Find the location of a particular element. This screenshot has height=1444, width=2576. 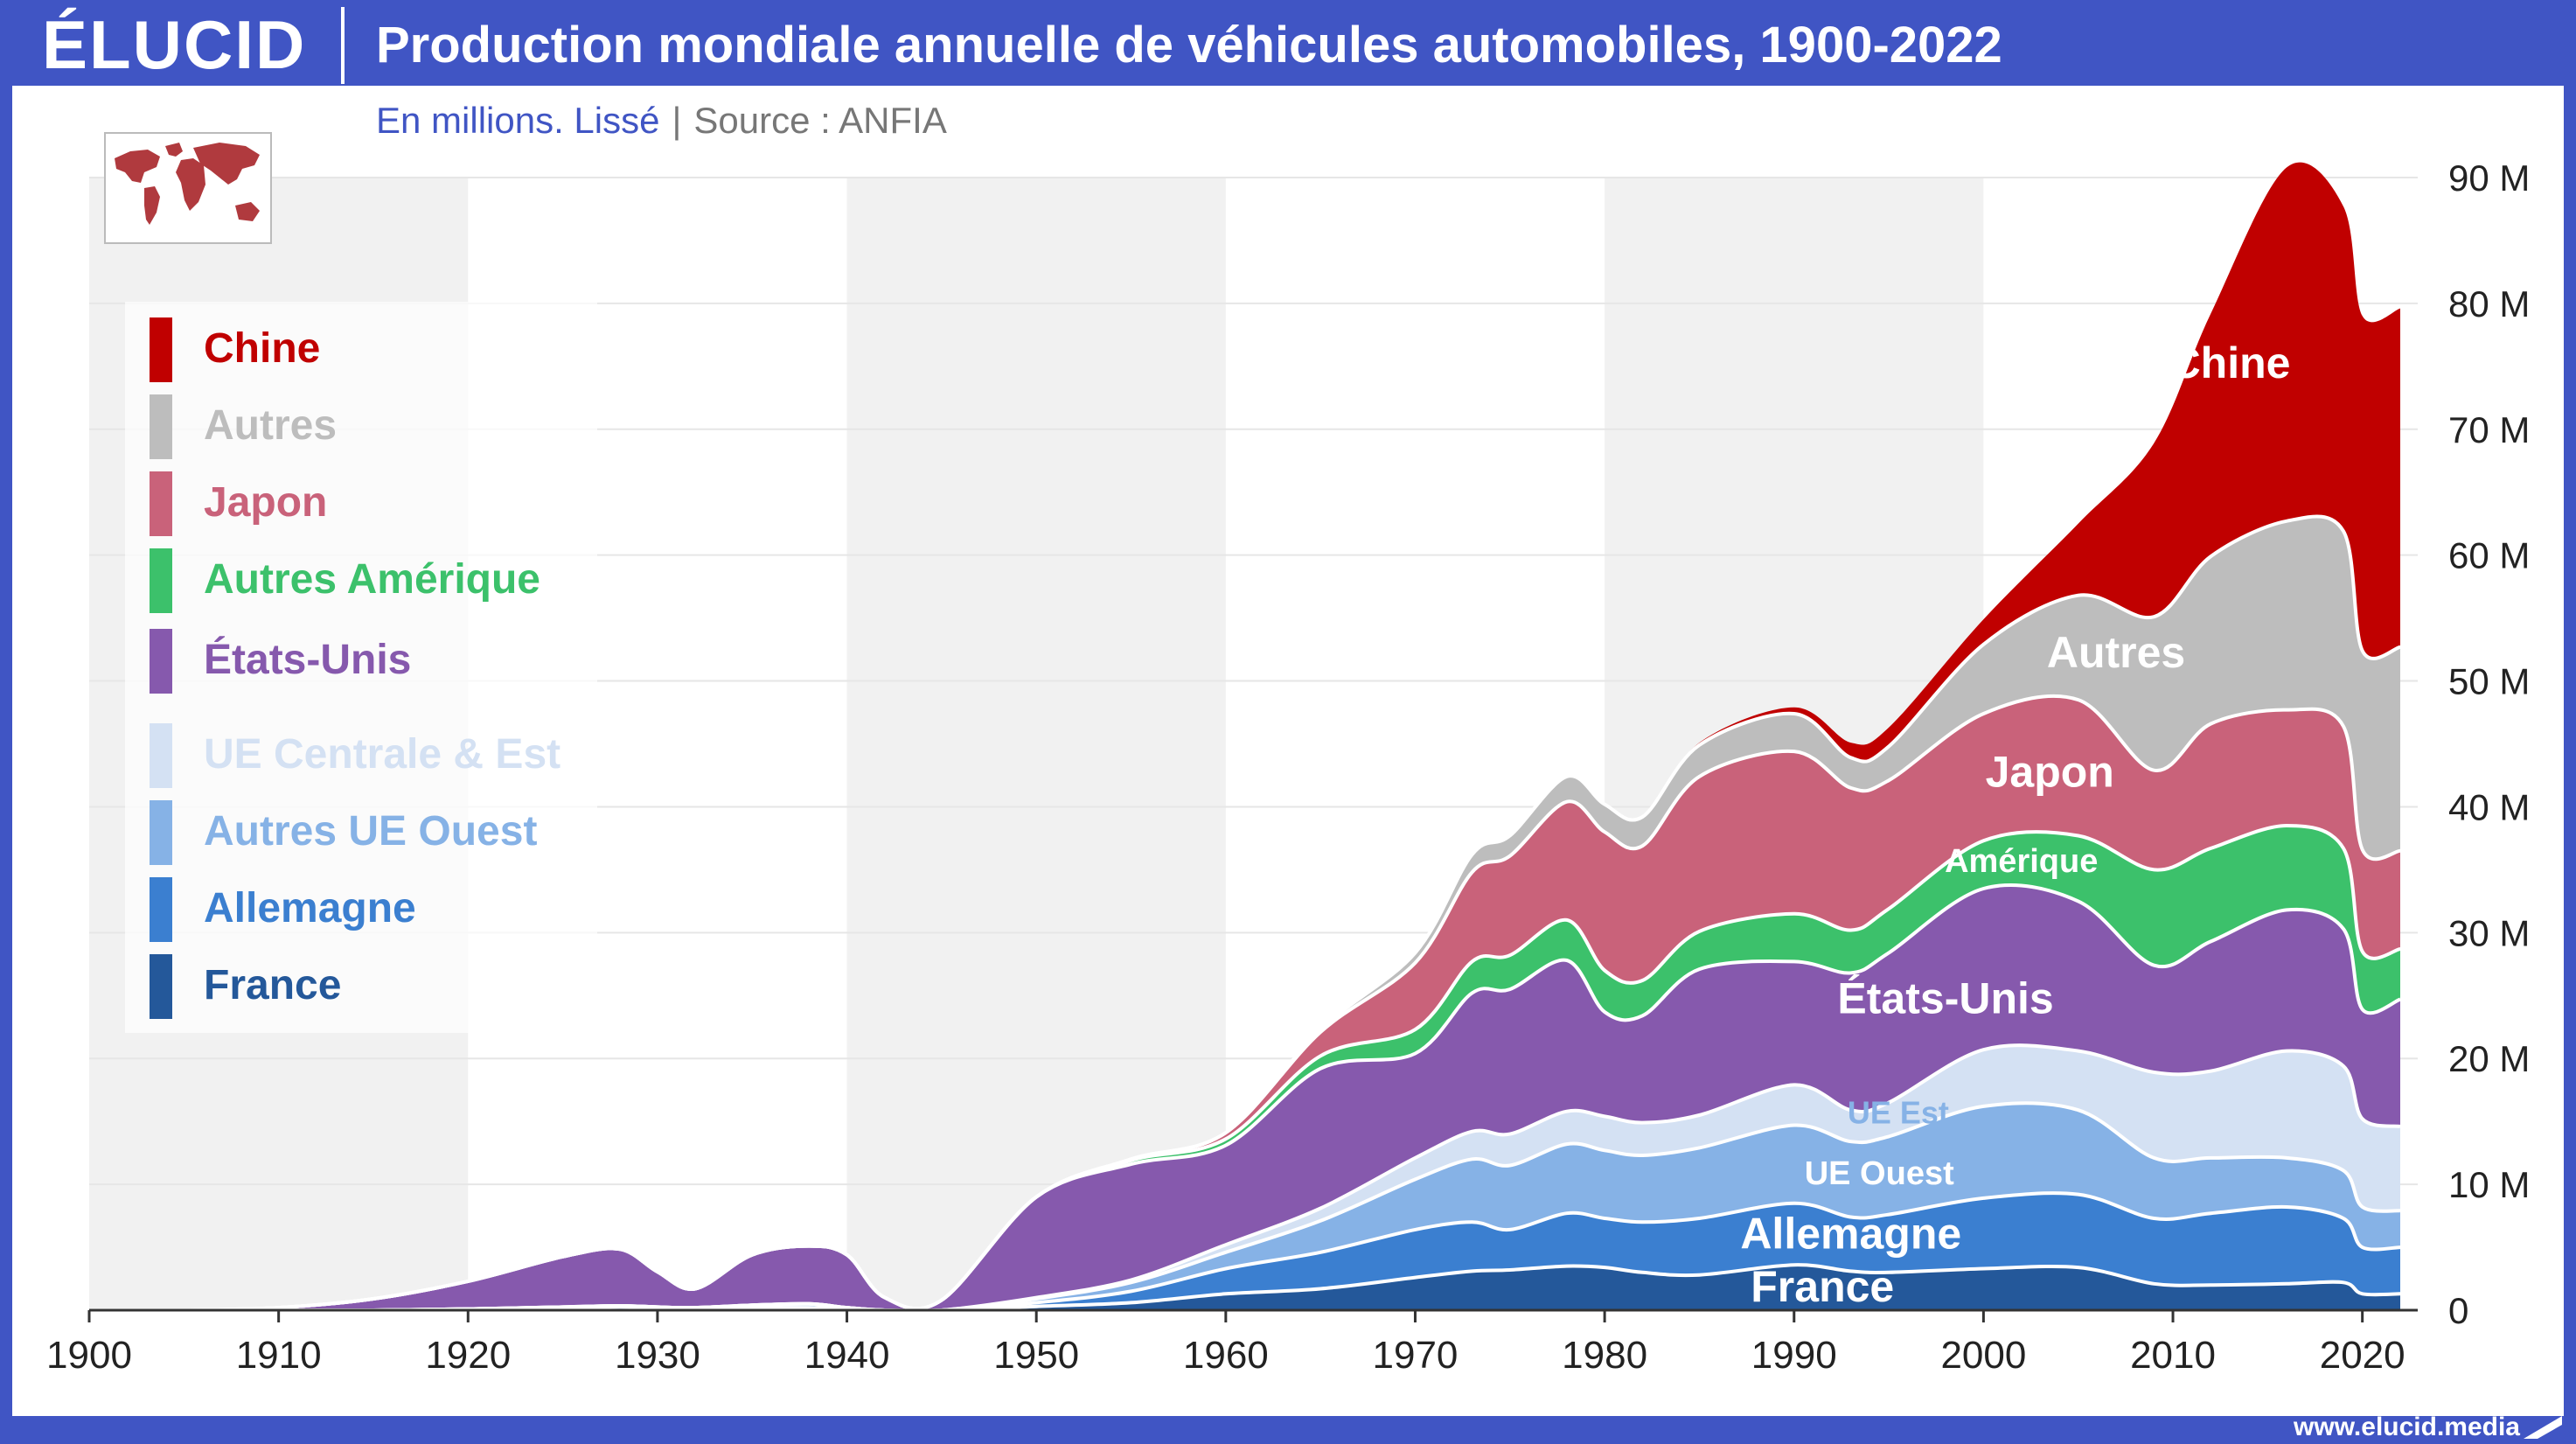

legend-label: Chine is located at coordinates (262, 348).